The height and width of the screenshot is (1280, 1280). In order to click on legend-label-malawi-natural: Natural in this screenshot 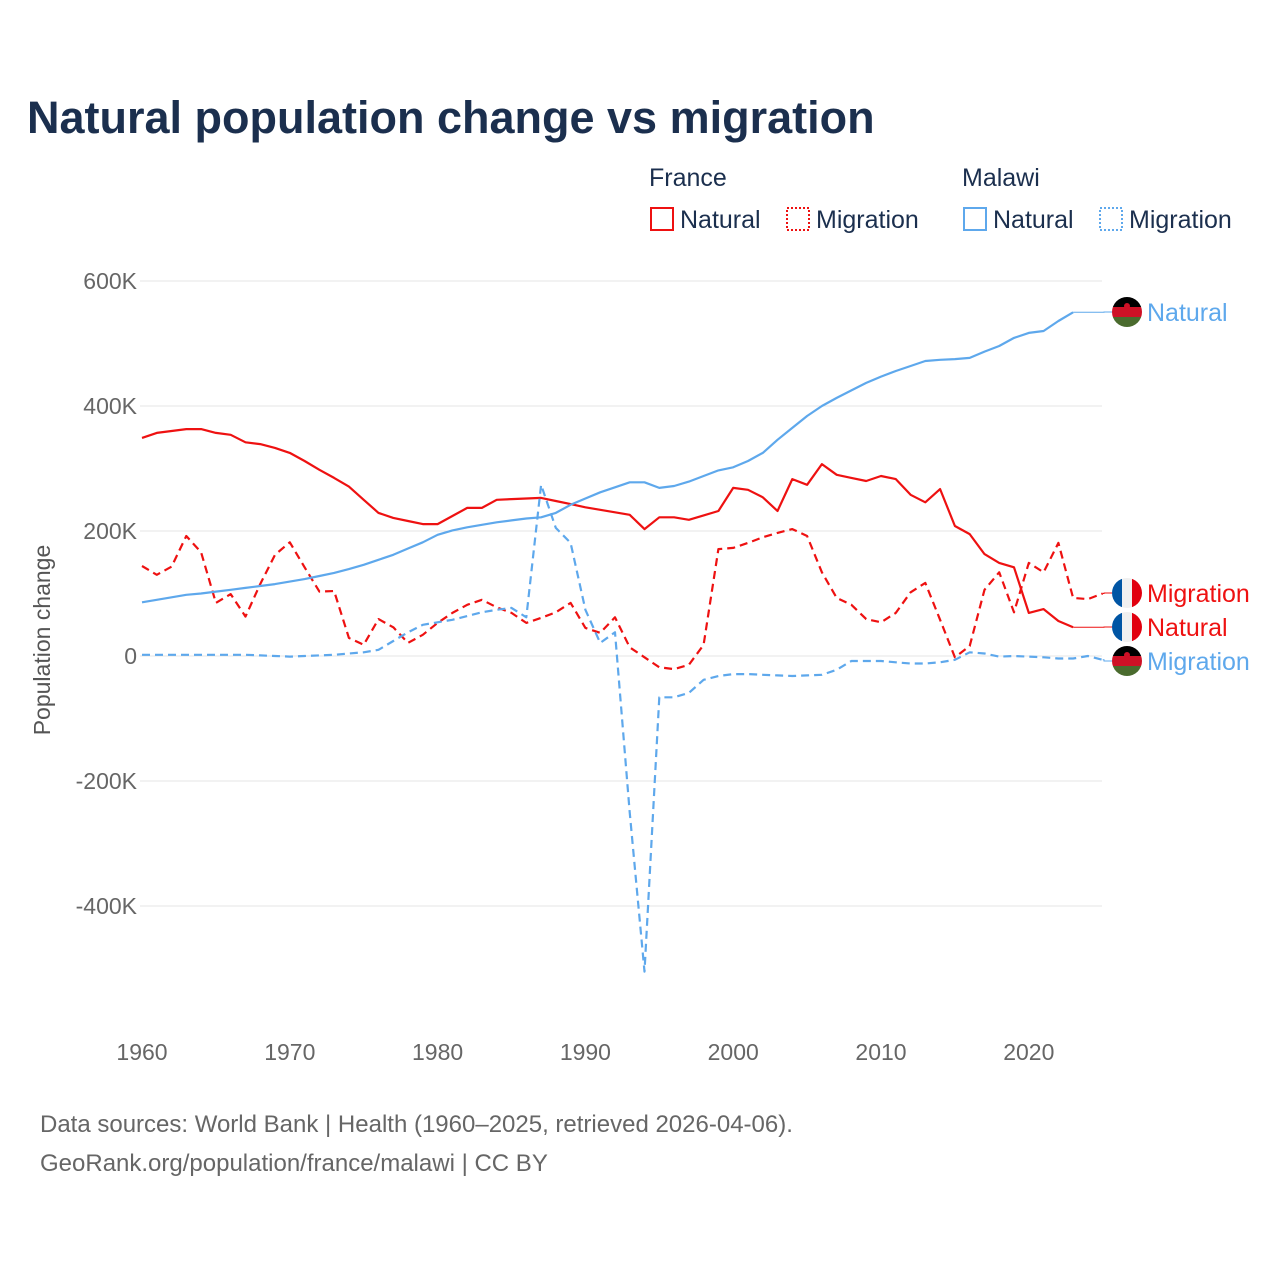, I will do `click(1033, 220)`.